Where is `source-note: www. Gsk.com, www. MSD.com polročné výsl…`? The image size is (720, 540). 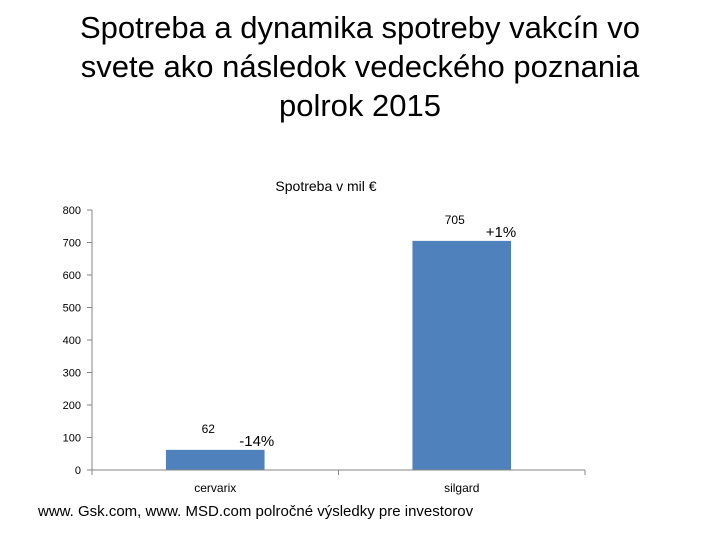
source-note: www. Gsk.com, www. MSD.com polročné výsl… is located at coordinates (256, 511).